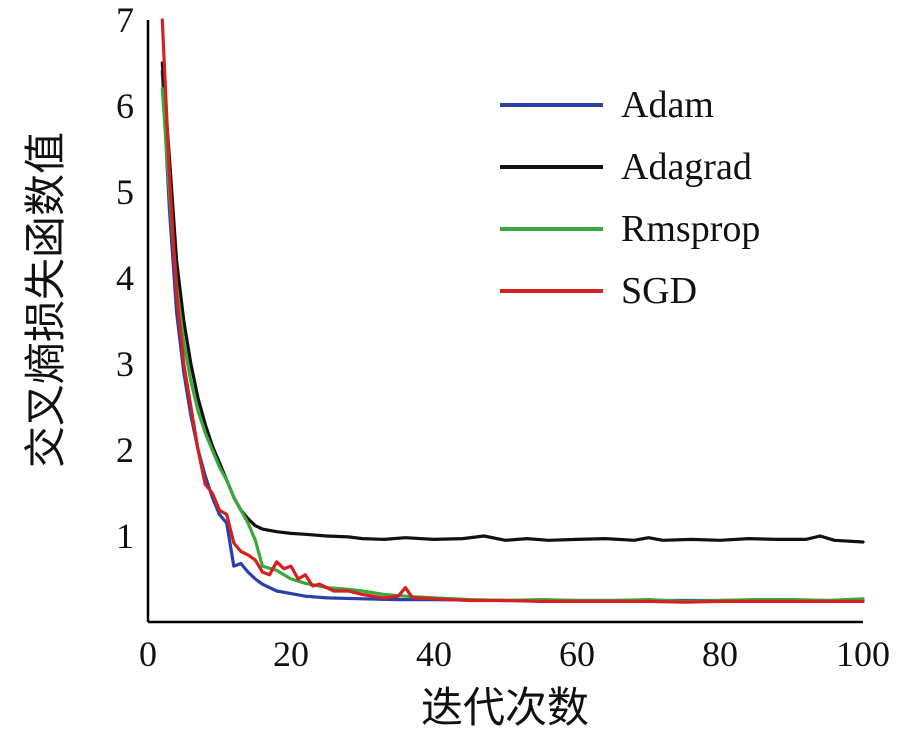 This screenshot has width=900, height=746. I want to click on y-axis-label: 交叉熵损失函数值, so click(46, 300).